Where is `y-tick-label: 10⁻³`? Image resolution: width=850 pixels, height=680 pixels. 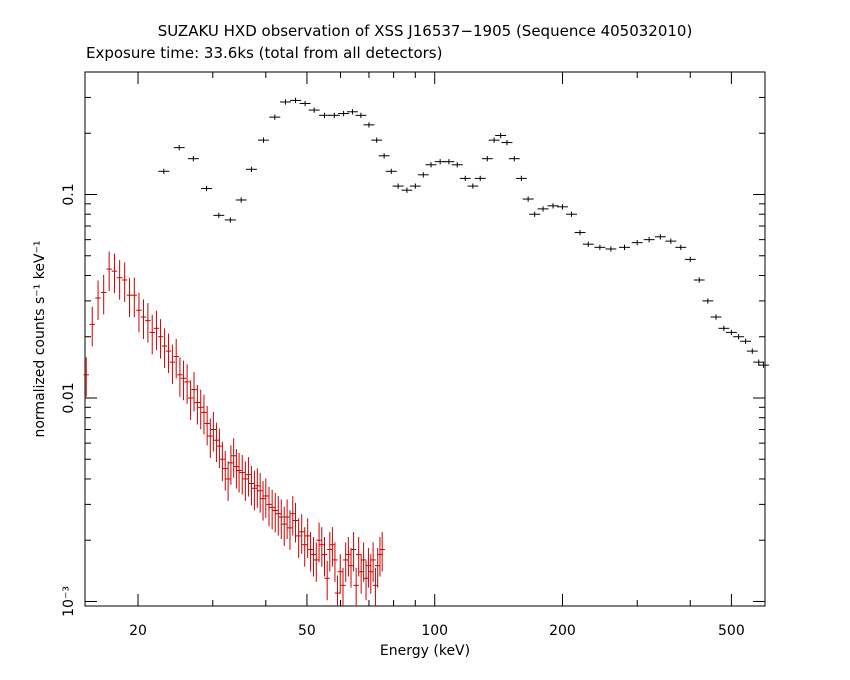 y-tick-label: 10⁻³ is located at coordinates (69, 601).